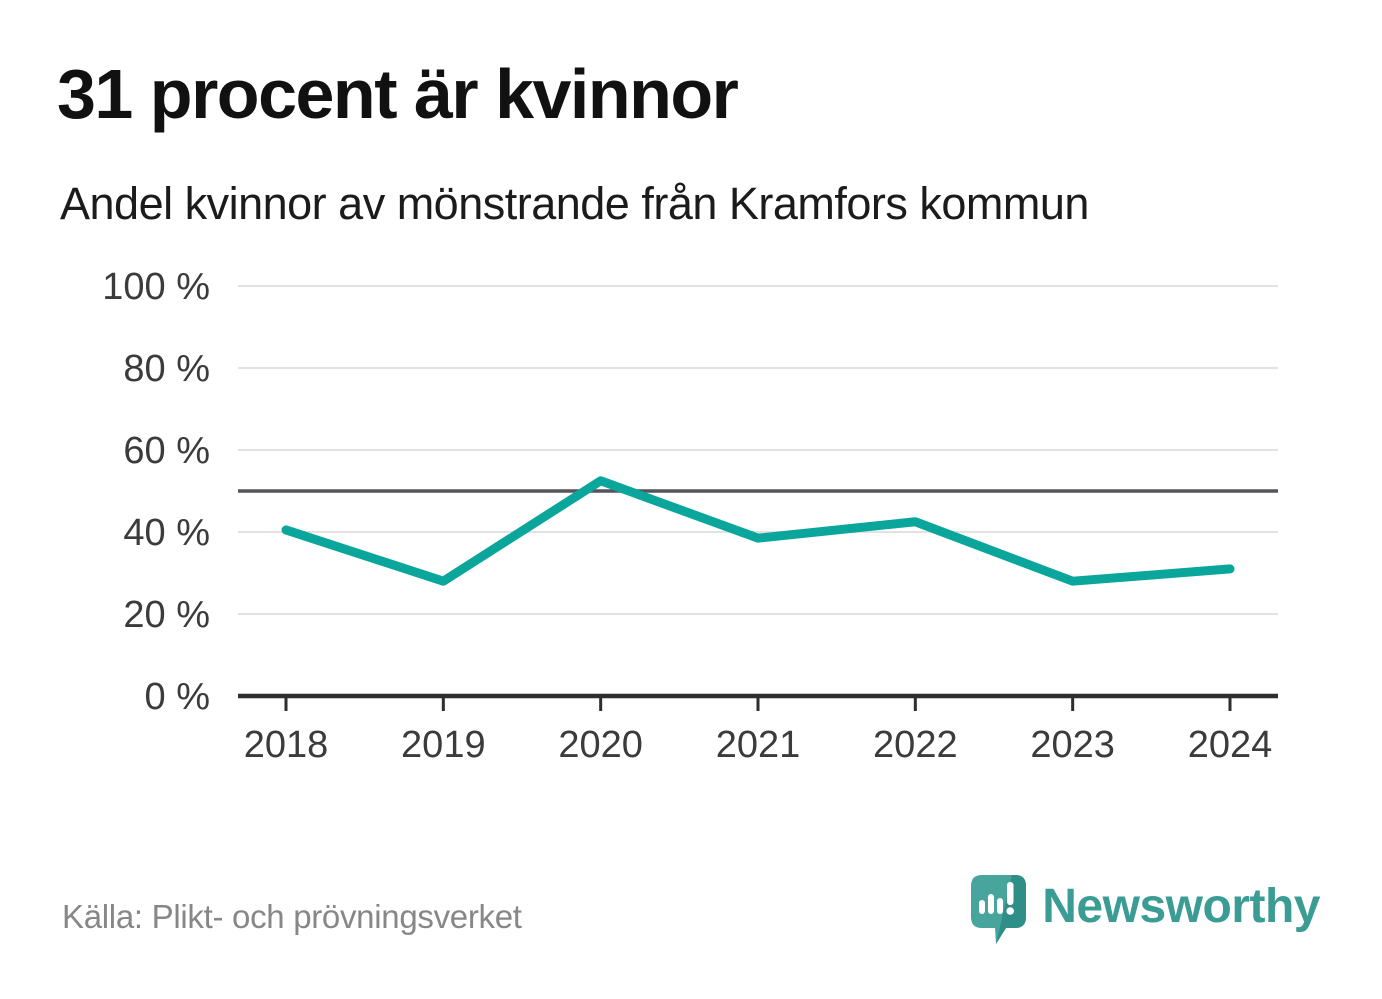 This screenshot has height=999, width=1382. Describe the element at coordinates (443, 745) in the screenshot. I see `x-axis-tick-label: 2019` at that location.